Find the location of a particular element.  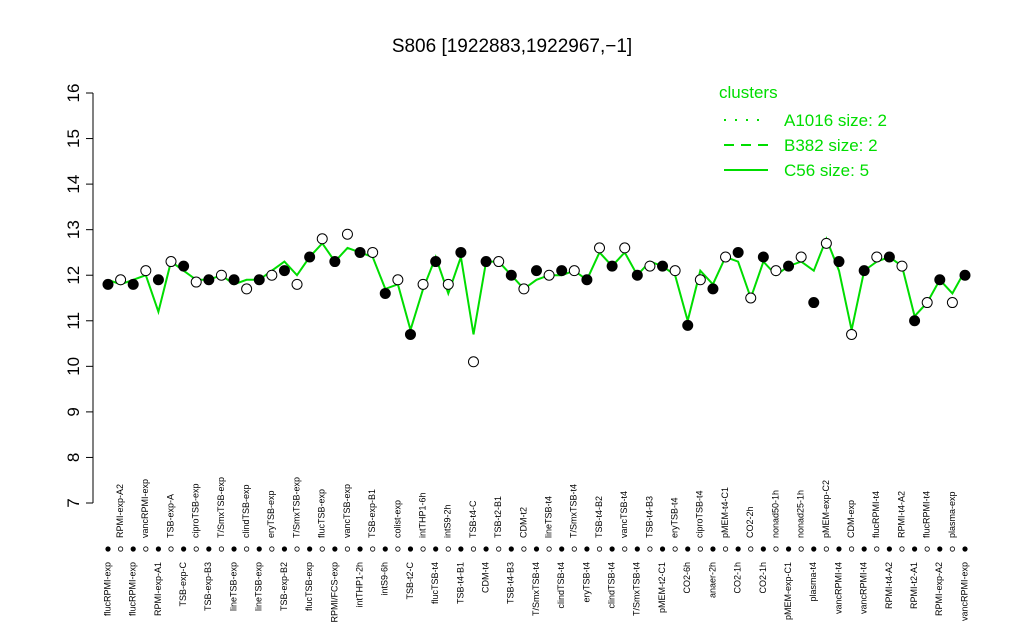

y-tick-label: 15 is located at coordinates (73, 138).